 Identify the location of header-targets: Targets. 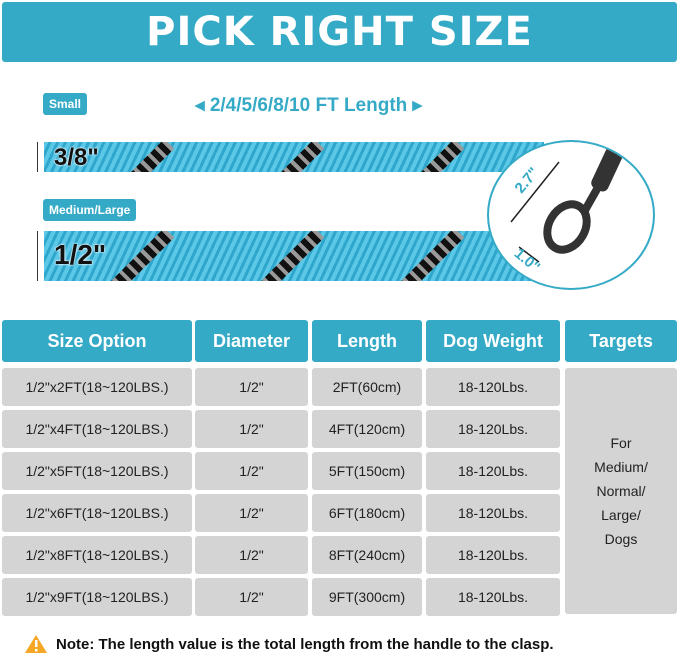
(621, 341).